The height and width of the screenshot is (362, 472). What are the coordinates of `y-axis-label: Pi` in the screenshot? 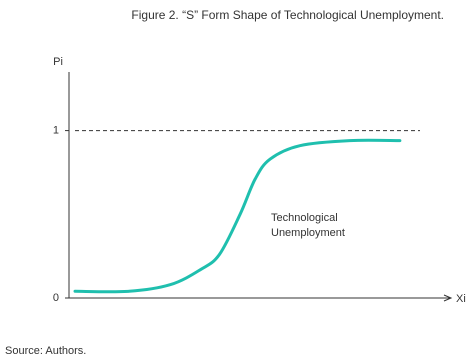 It's located at (58, 62).